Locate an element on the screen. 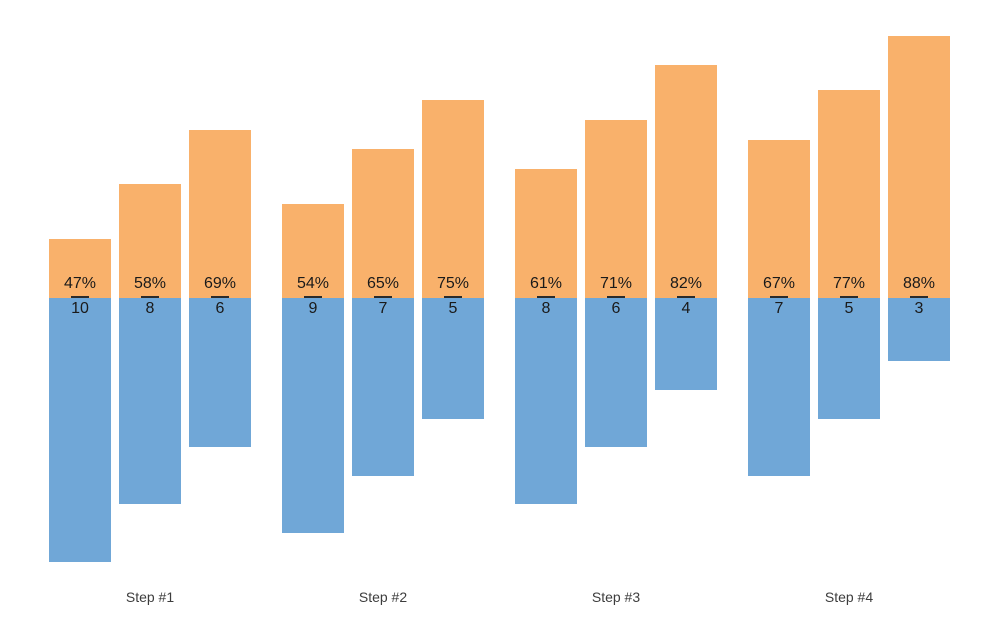 The width and height of the screenshot is (1000, 618). pct-label: 47% is located at coordinates (80, 283).